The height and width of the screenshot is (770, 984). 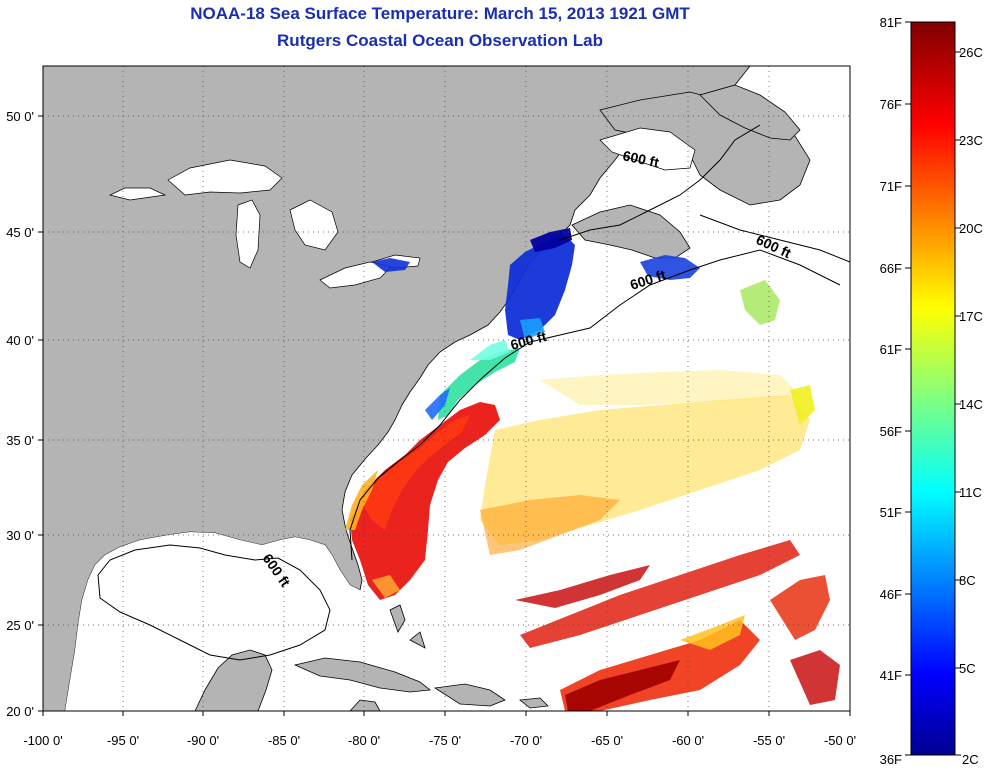 What do you see at coordinates (891, 512) in the screenshot?
I see `colorbar-f-label: 51F` at bounding box center [891, 512].